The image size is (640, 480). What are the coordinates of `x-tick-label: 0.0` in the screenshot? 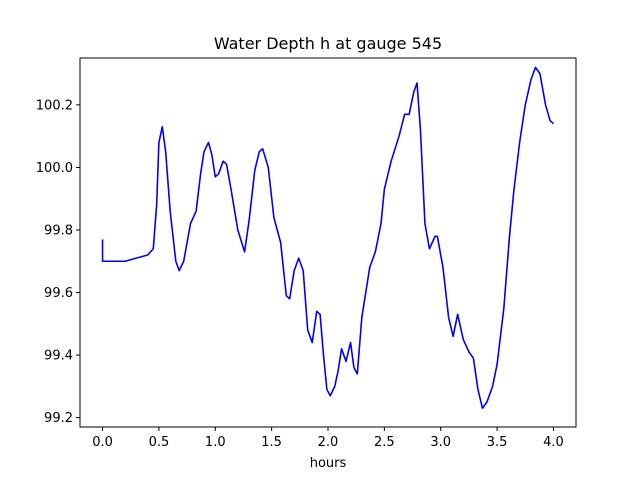 It's located at (102, 442).